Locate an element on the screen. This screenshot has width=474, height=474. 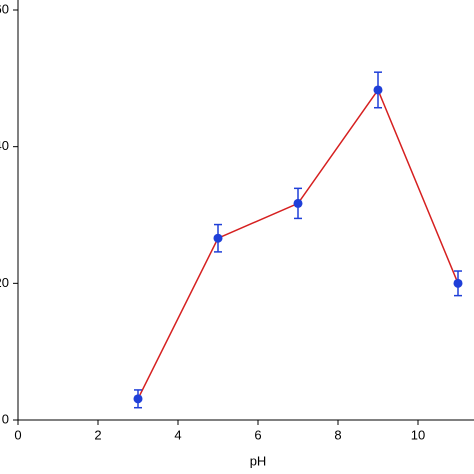
x-tick-label: 4 is located at coordinates (177, 434).